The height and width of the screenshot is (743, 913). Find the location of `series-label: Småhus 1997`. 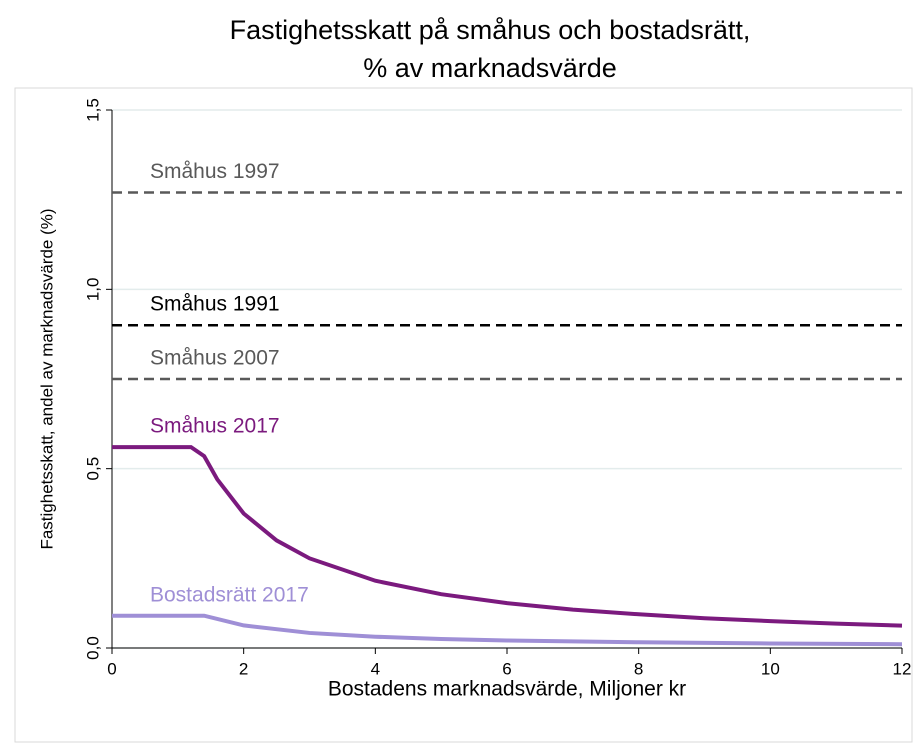

series-label: Småhus 1997 is located at coordinates (215, 171).